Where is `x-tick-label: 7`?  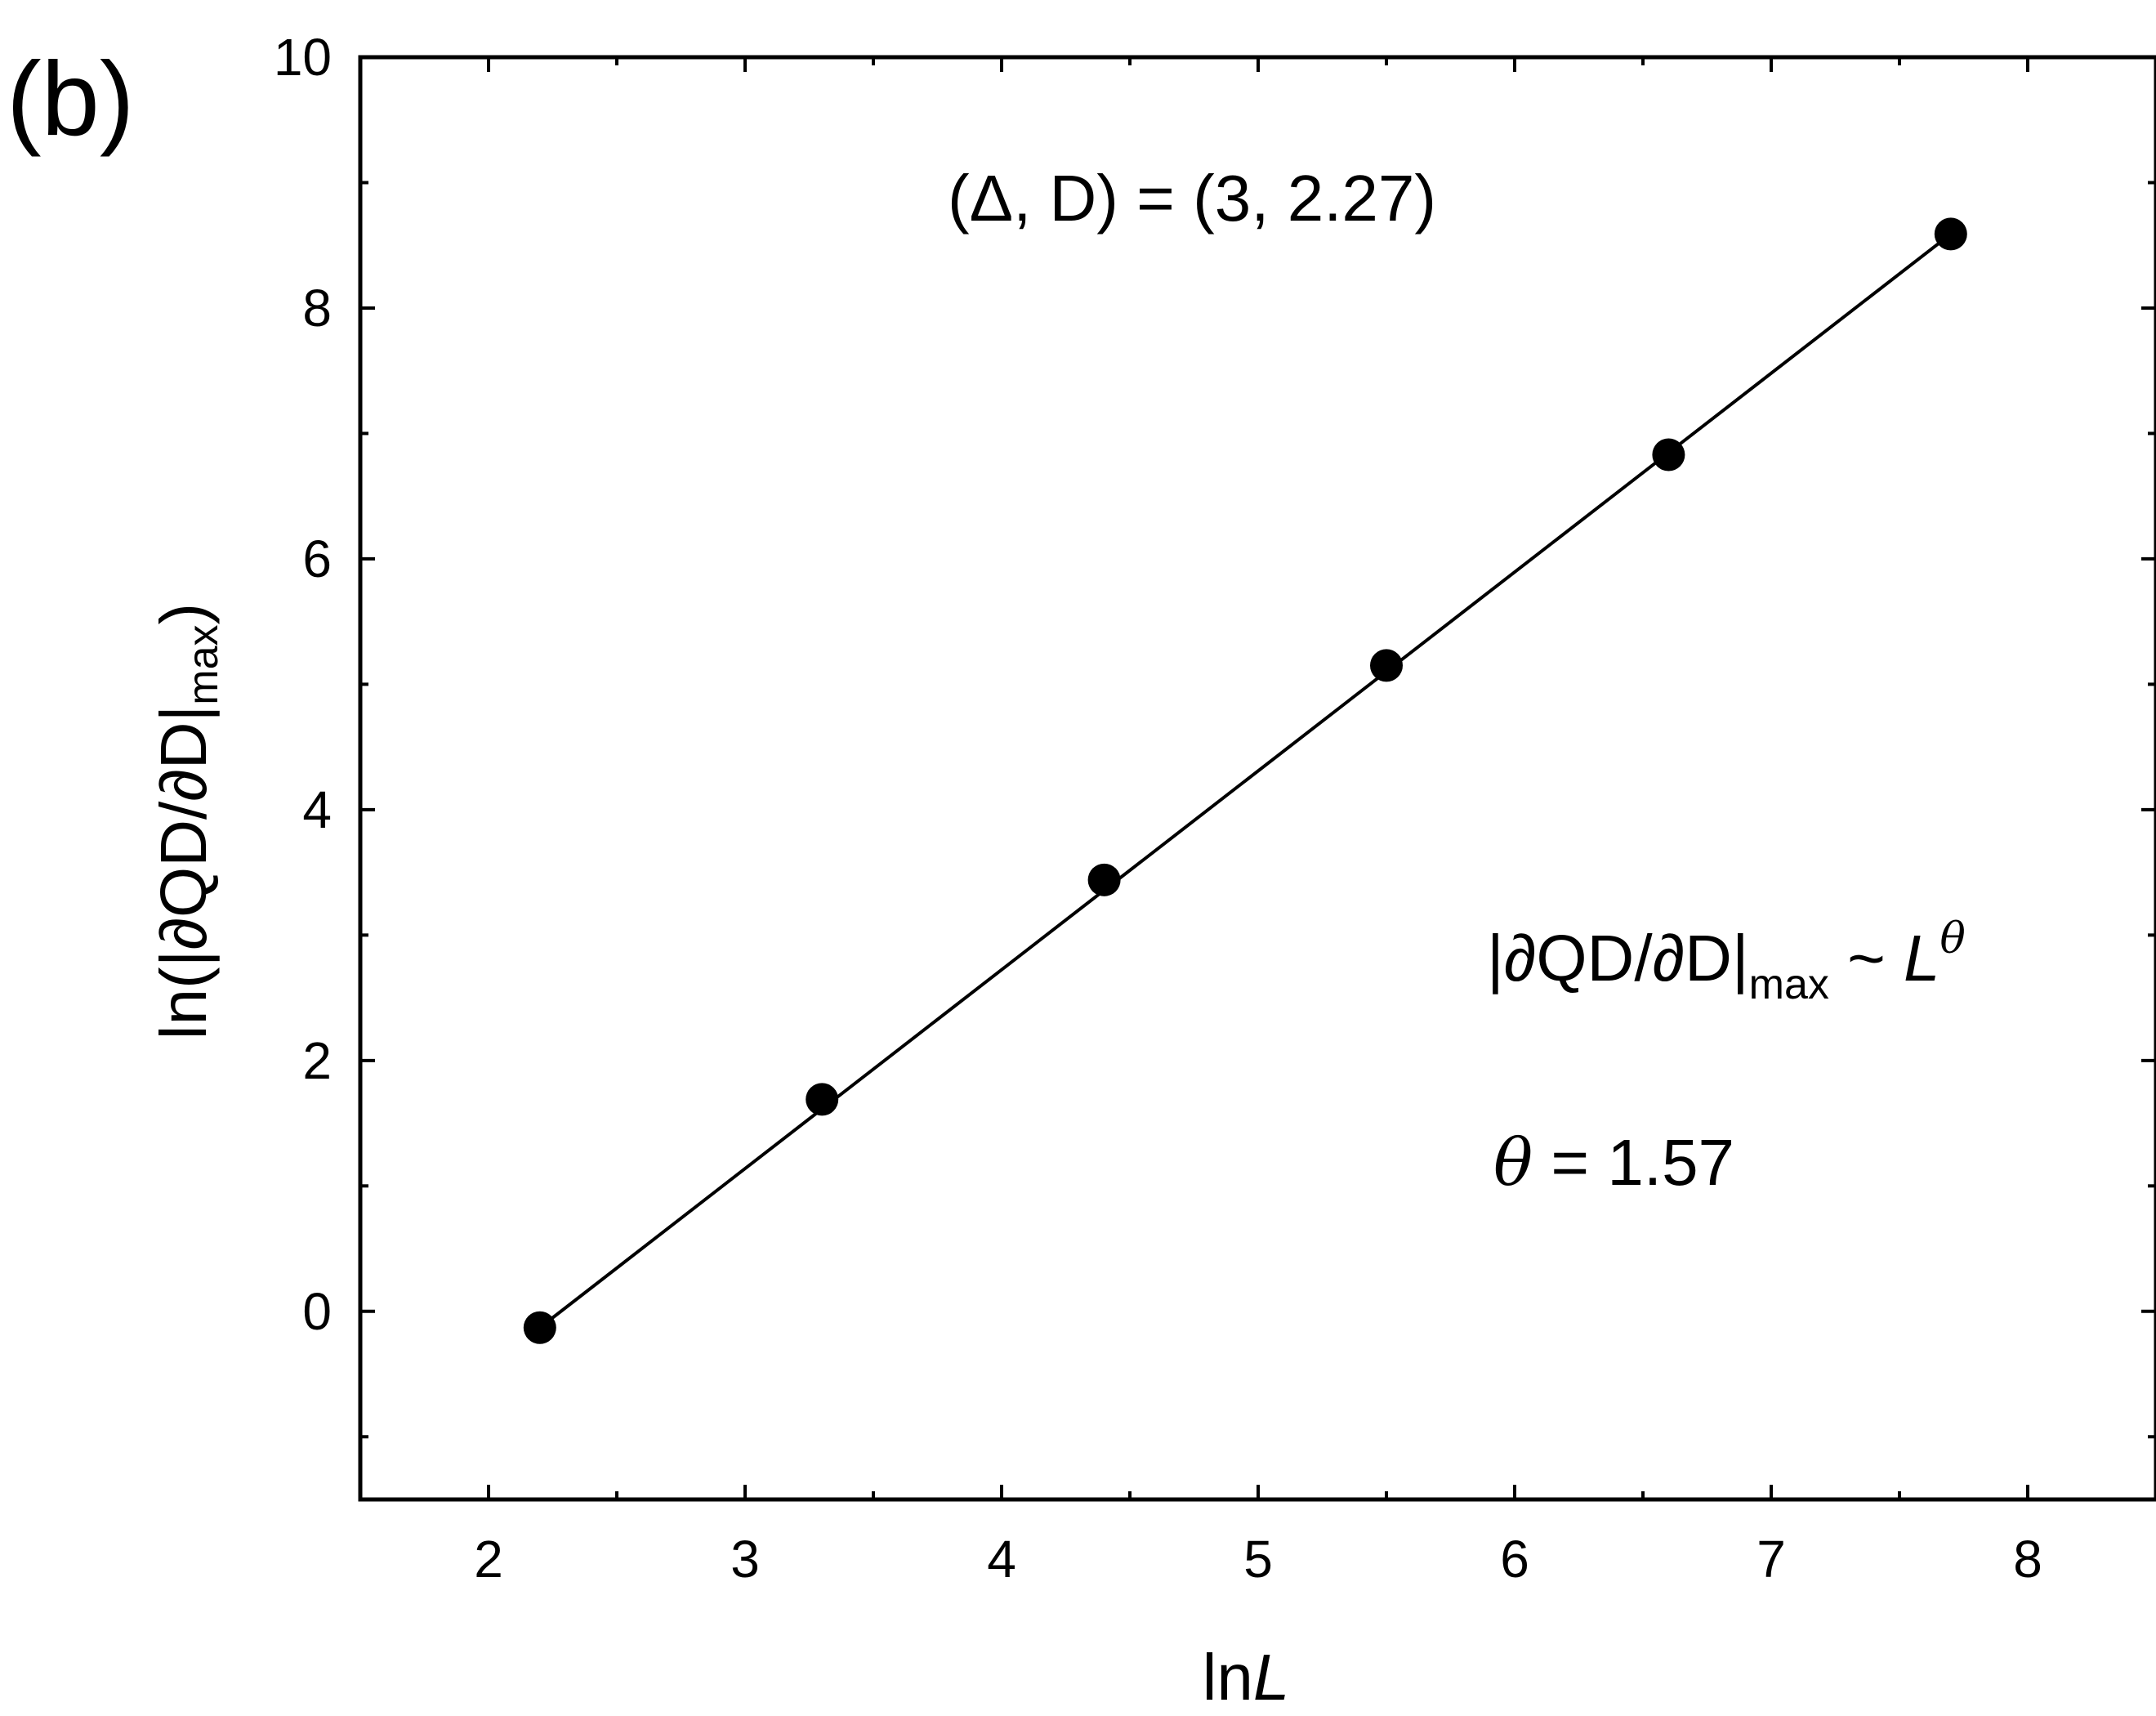 x-tick-label: 7 is located at coordinates (1771, 1559).